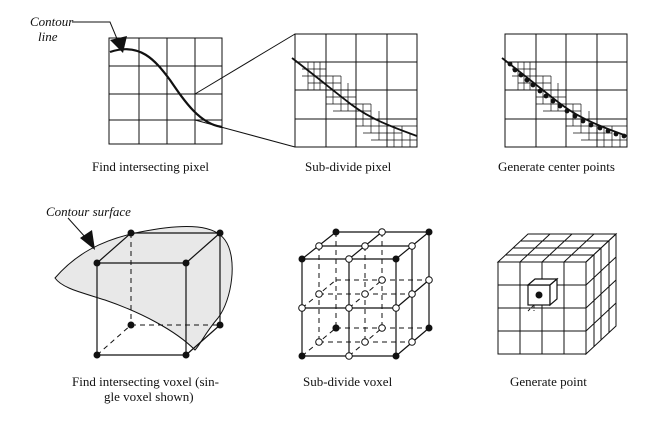  What do you see at coordinates (48, 36) in the screenshot?
I see `contour-line-label-line2: line` at bounding box center [48, 36].